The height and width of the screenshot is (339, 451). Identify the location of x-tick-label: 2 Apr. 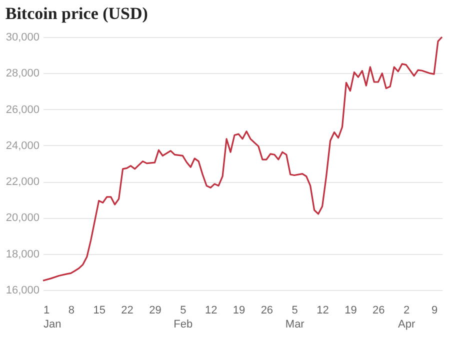
(407, 317).